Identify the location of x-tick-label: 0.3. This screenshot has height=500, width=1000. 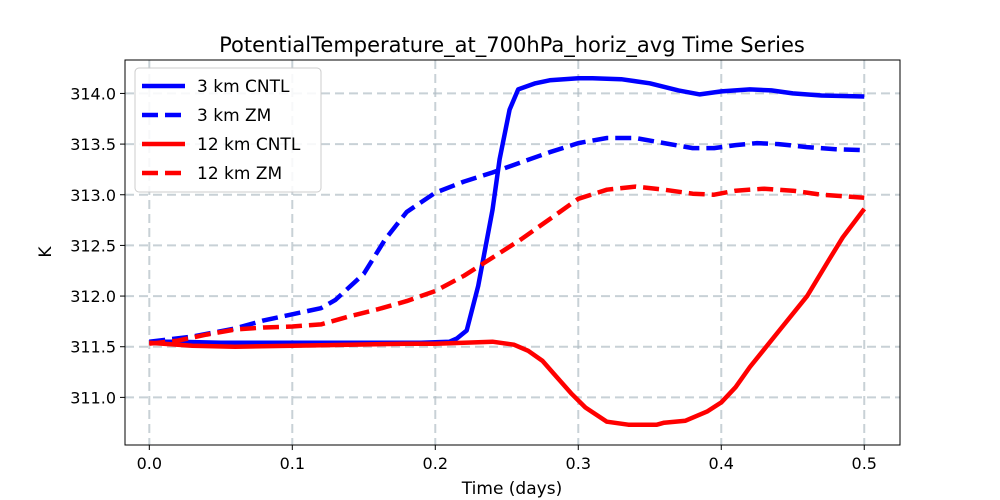
(578, 463).